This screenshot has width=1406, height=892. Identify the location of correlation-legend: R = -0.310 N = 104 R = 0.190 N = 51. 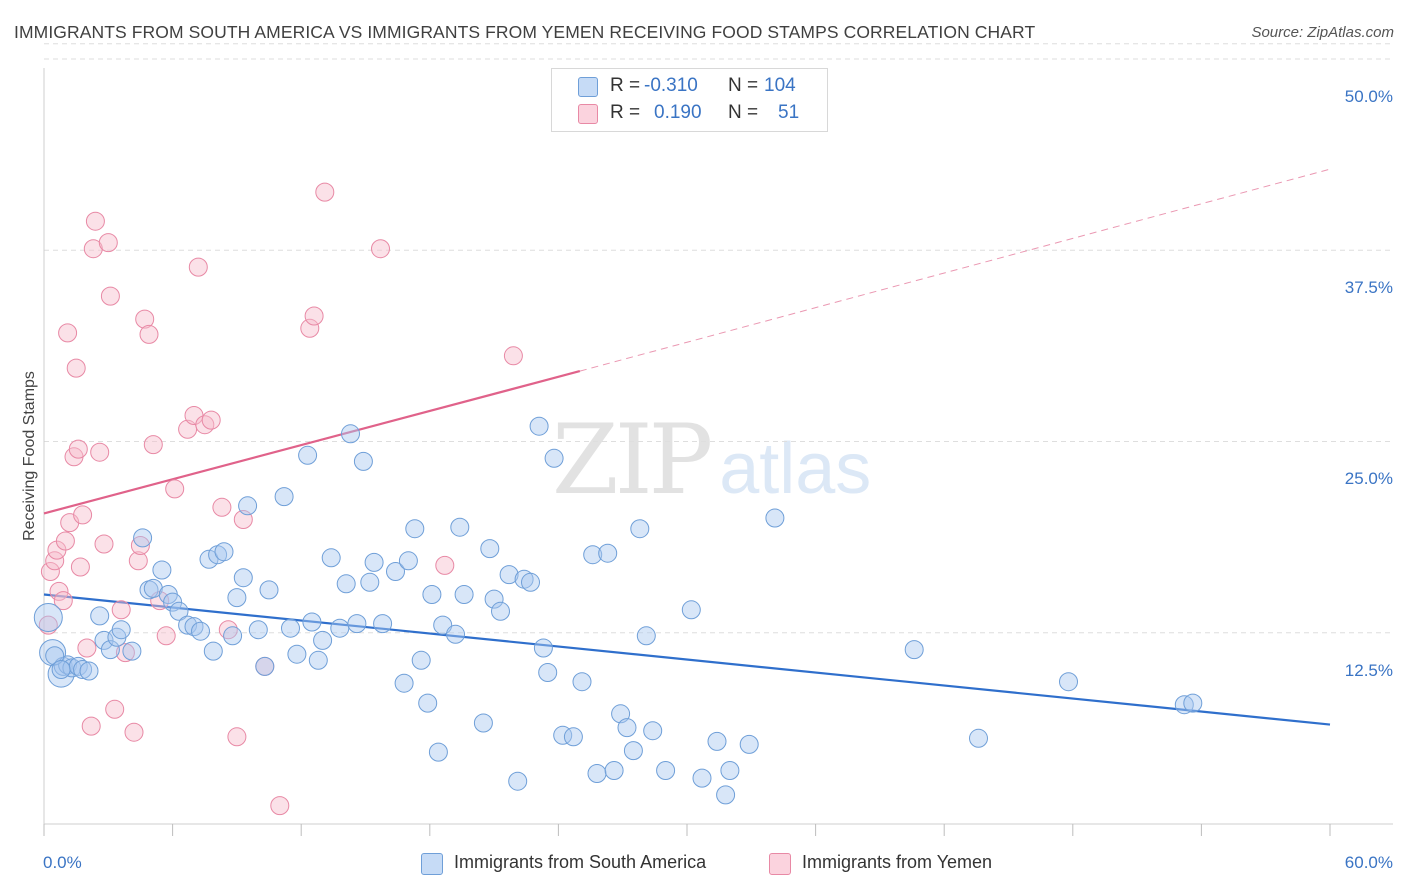
(689, 100).